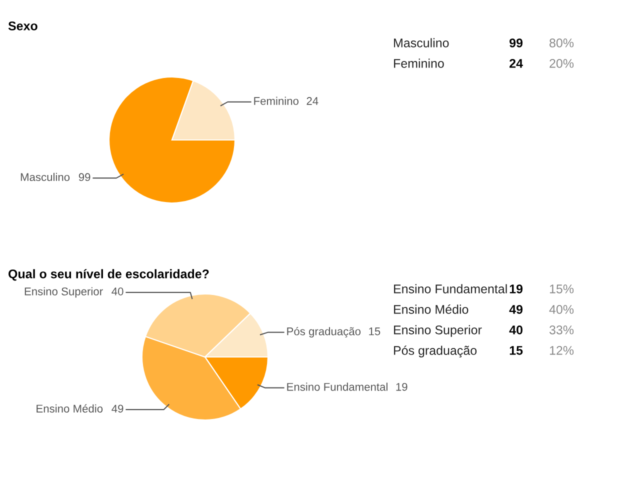  What do you see at coordinates (69, 408) in the screenshot?
I see `slice-label: Ensino Médio` at bounding box center [69, 408].